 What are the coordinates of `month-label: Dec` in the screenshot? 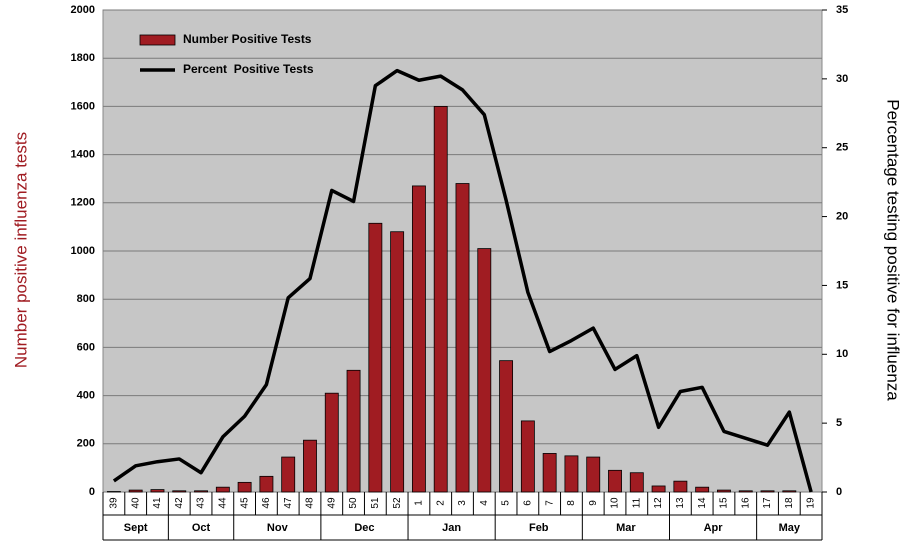 It's located at (364, 528).